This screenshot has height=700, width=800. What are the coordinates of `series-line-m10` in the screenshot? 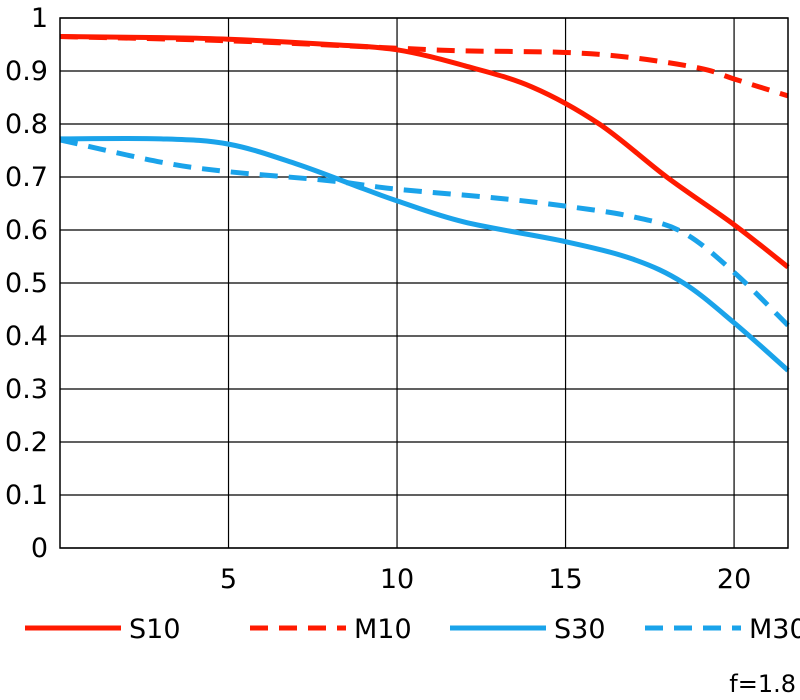 It's located at (424, 66).